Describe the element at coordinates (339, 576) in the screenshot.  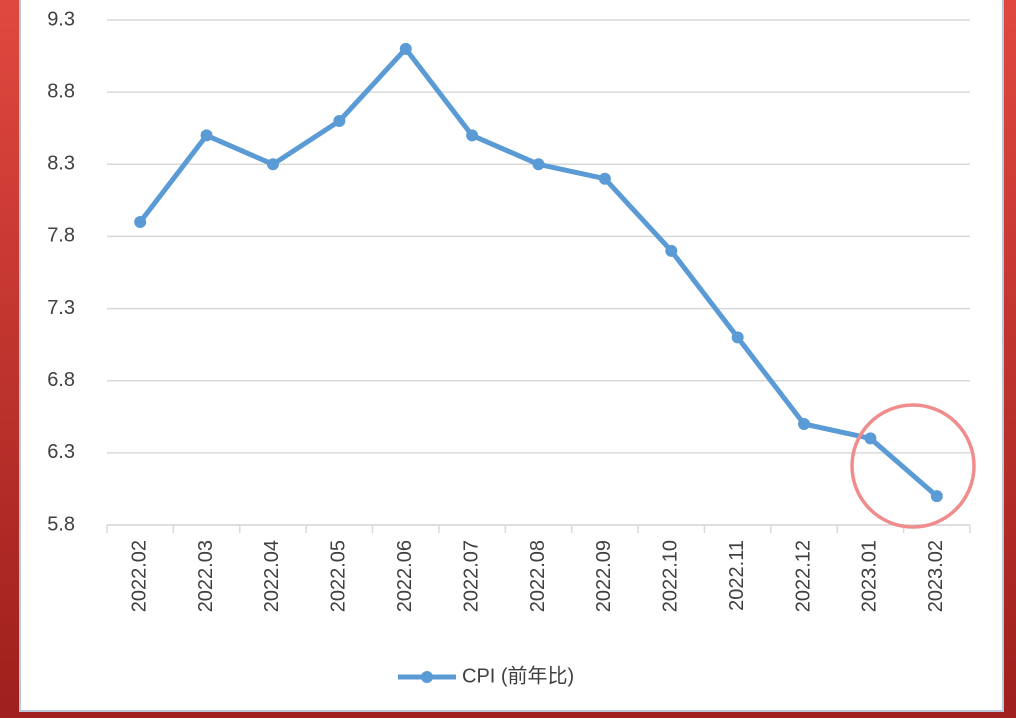
I see `x-tick-label: 2022.05` at that location.